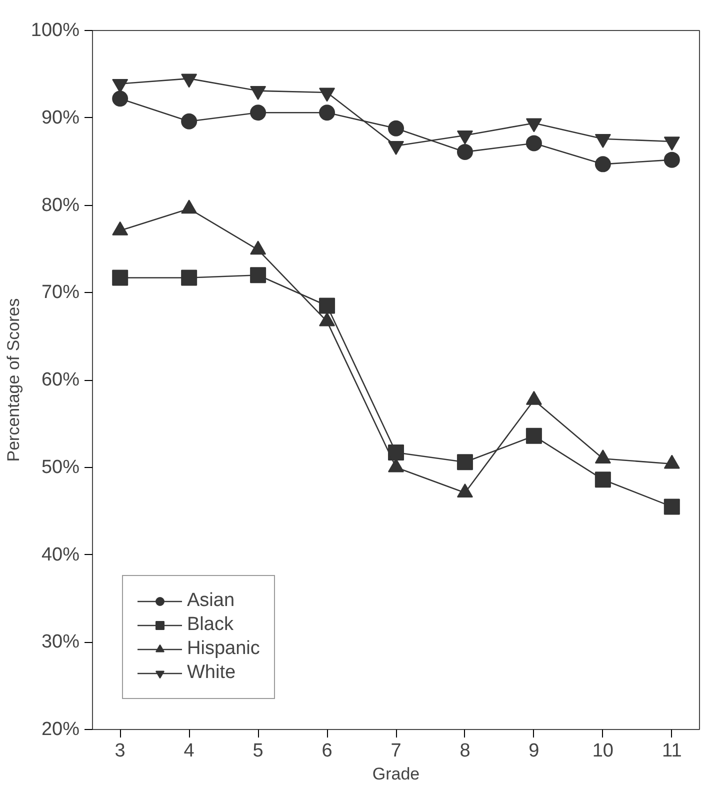 This screenshot has width=719, height=786. What do you see at coordinates (60, 380) in the screenshot?
I see `y-tick-label: 60%` at bounding box center [60, 380].